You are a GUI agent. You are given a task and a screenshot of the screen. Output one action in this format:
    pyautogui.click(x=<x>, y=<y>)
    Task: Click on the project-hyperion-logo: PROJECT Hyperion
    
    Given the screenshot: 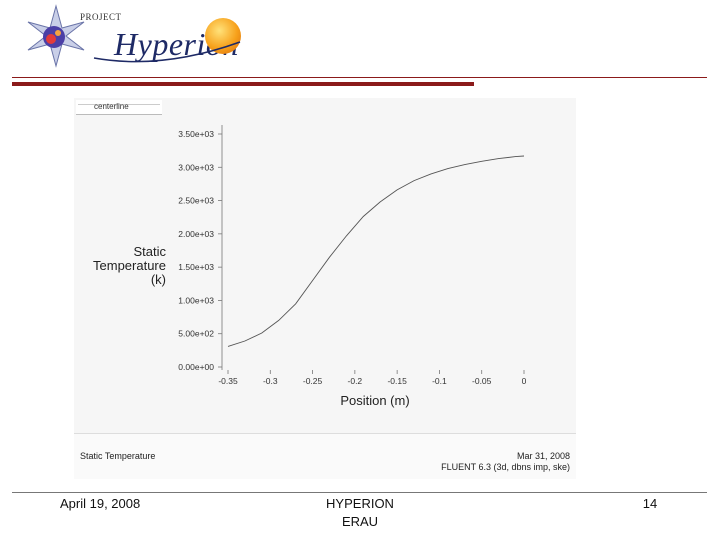 What is the action you would take?
    pyautogui.click(x=125, y=39)
    